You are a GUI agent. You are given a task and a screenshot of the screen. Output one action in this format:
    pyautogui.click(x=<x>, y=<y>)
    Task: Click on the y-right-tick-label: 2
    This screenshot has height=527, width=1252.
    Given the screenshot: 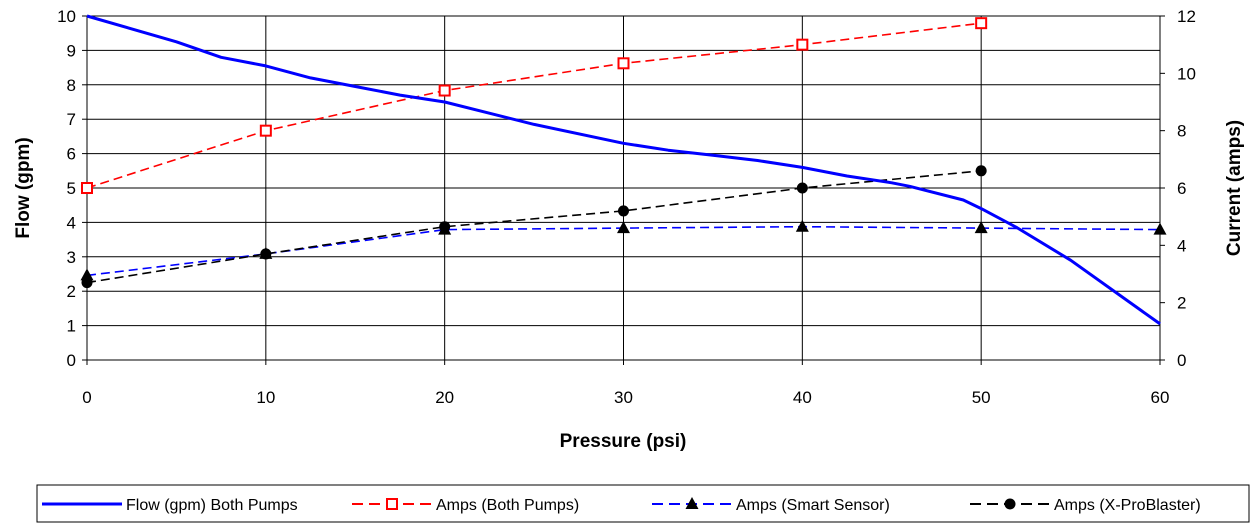 What is the action you would take?
    pyautogui.click(x=1181, y=303)
    